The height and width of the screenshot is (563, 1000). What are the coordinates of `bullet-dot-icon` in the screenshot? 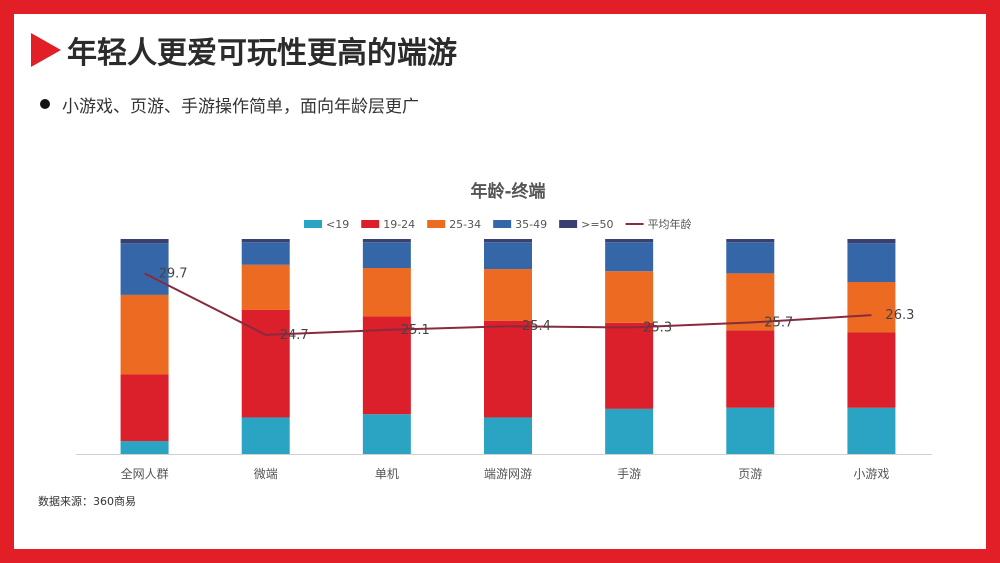 It's located at (45, 104).